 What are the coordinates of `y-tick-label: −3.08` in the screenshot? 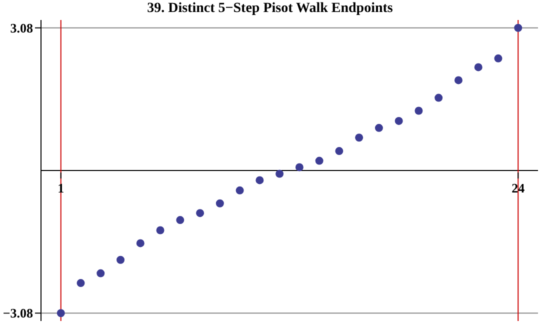 It's located at (18, 313).